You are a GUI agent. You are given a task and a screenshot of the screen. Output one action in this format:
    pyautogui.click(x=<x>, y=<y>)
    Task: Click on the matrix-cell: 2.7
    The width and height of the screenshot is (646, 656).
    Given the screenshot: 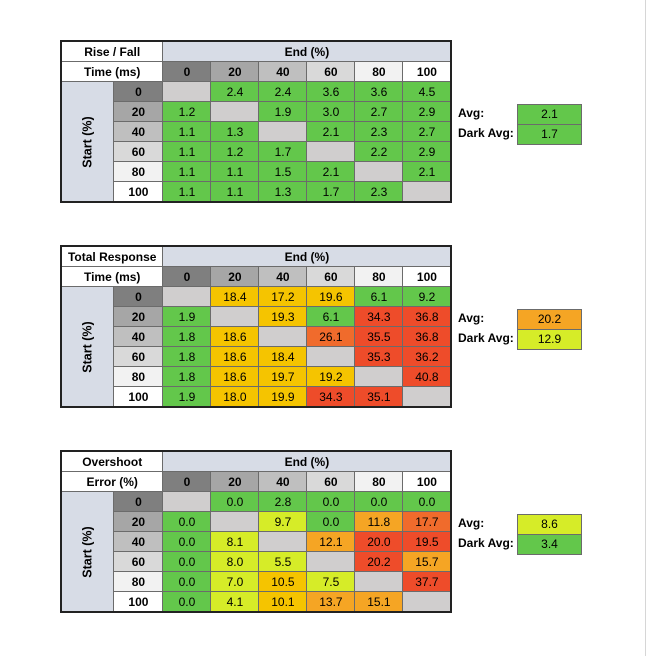 What is the action you would take?
    pyautogui.click(x=379, y=111)
    